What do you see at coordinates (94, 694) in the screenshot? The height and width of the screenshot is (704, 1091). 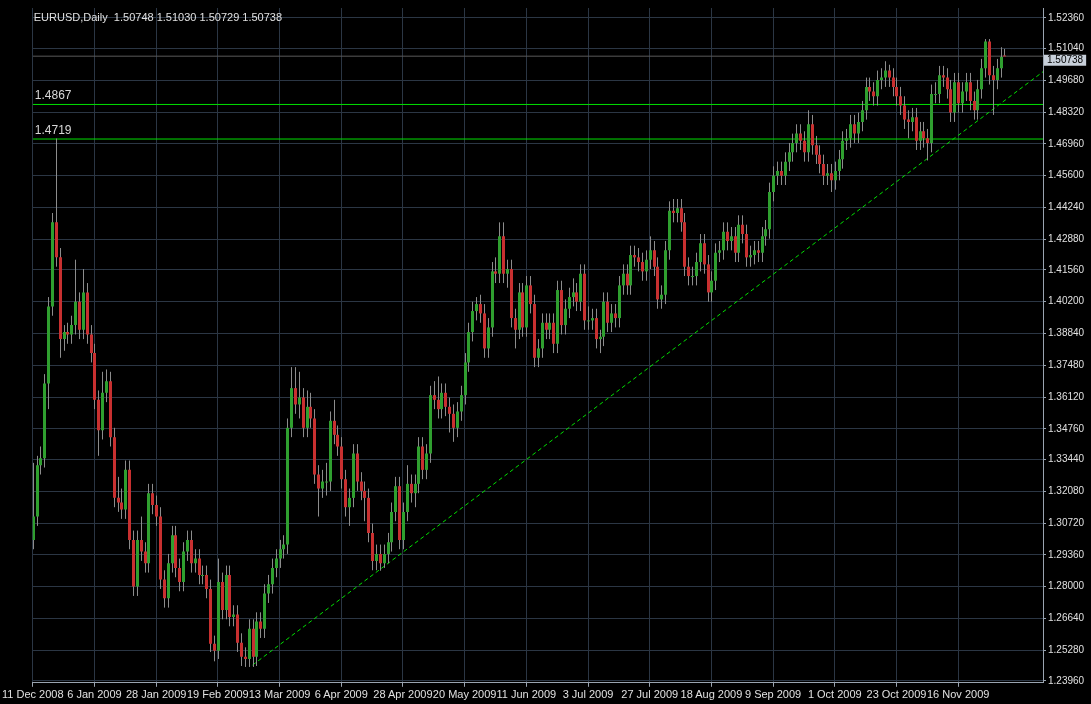 I see `x-tick-label: 6 Jan 2009` at bounding box center [94, 694].